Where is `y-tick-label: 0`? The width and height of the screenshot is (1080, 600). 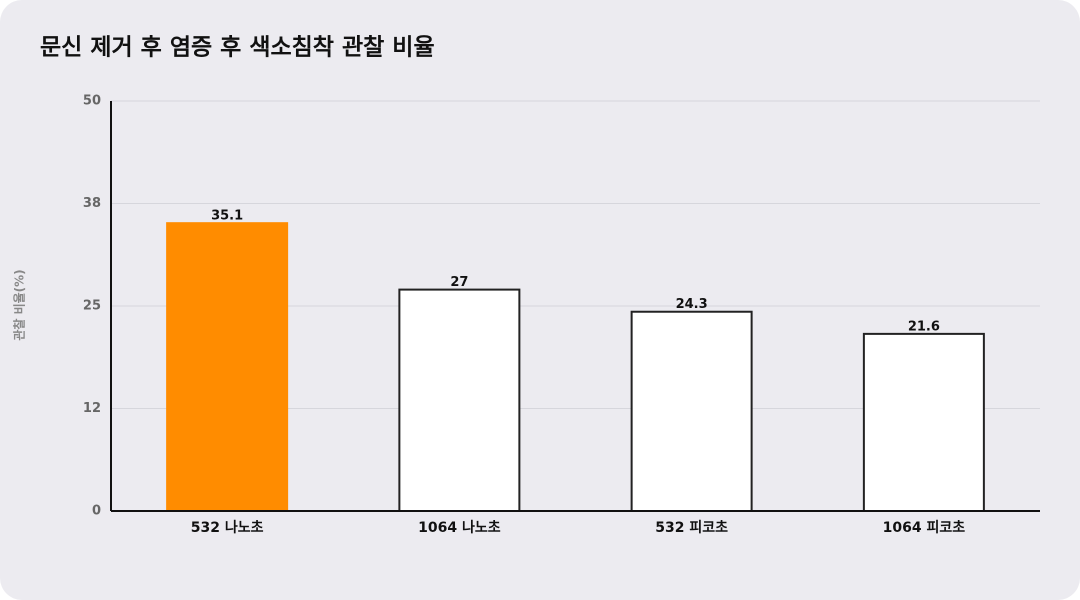
y-tick-label: 0 is located at coordinates (96, 511).